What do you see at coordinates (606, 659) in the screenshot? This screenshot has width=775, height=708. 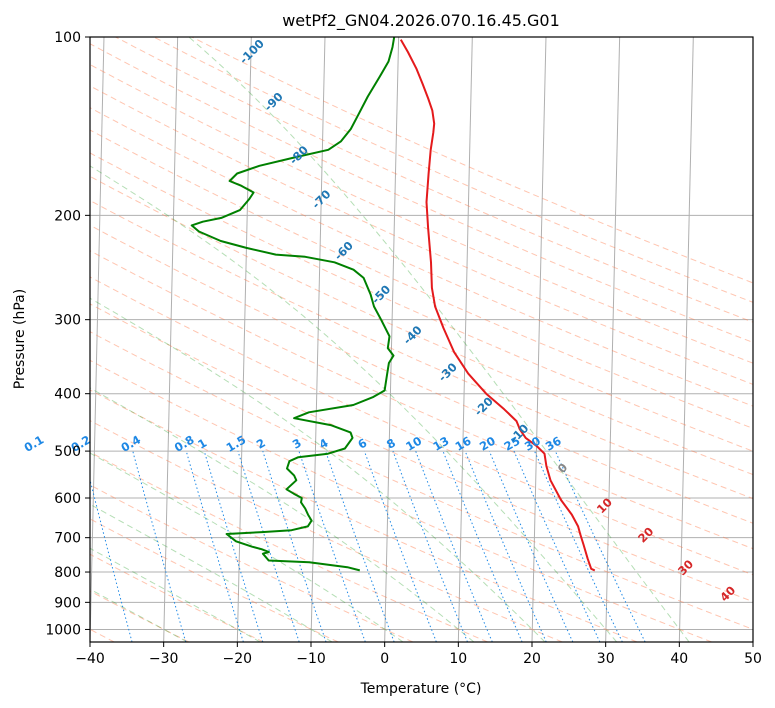 I see `x-tick-label: 30` at bounding box center [606, 659].